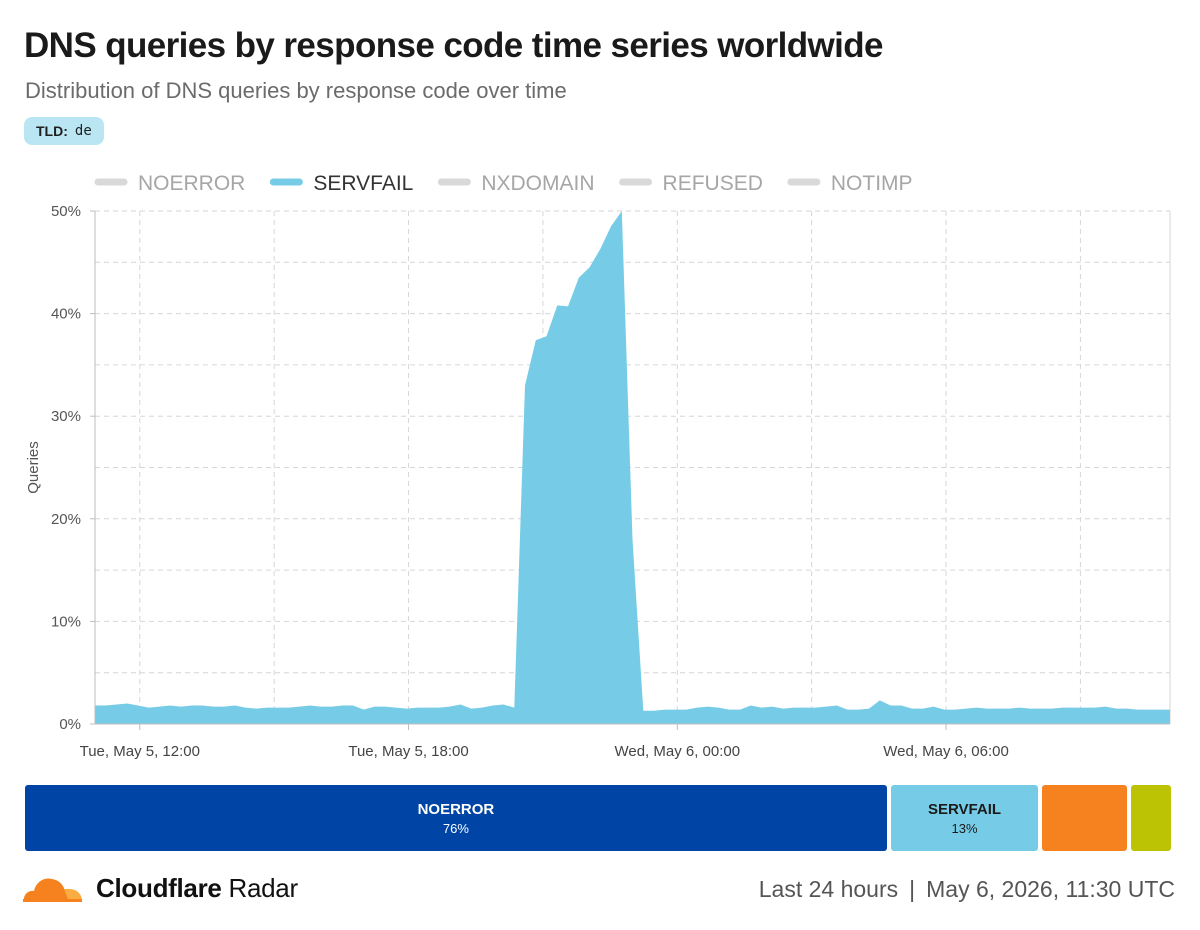  I want to click on segment-percent: 76%, so click(455, 828).